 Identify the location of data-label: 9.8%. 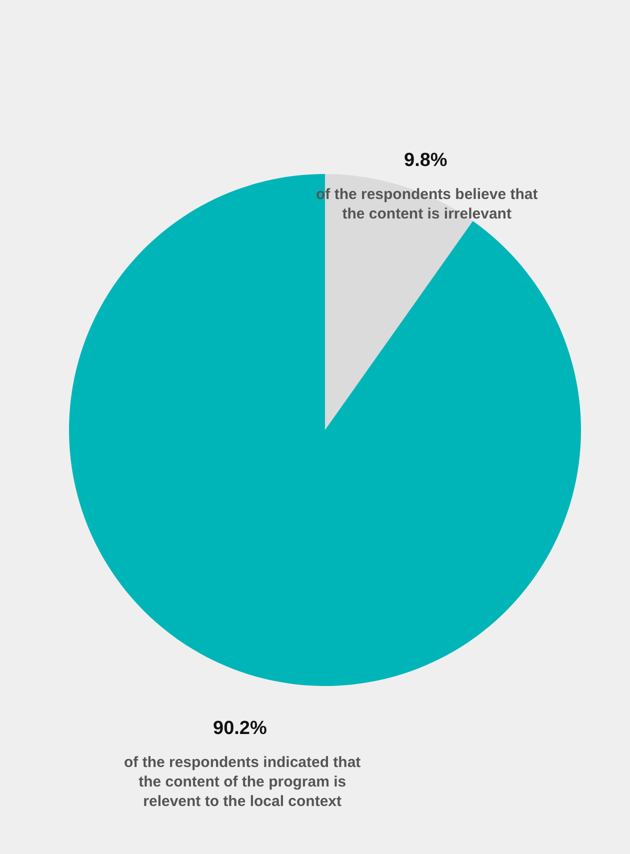
(426, 160).